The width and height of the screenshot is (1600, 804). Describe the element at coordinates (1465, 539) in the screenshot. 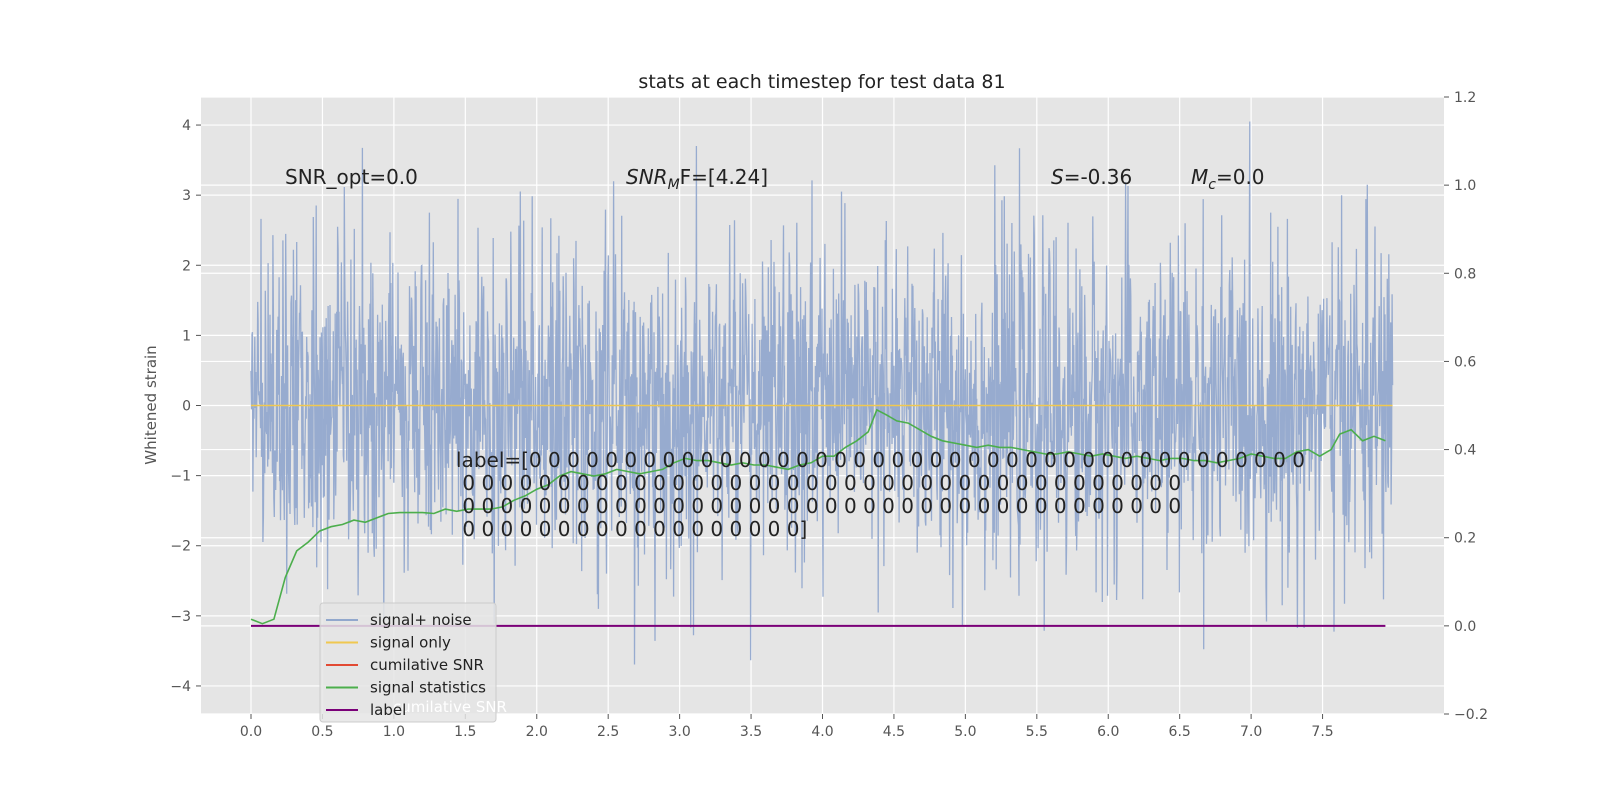

I see `y2-tick-label: 0.2` at that location.